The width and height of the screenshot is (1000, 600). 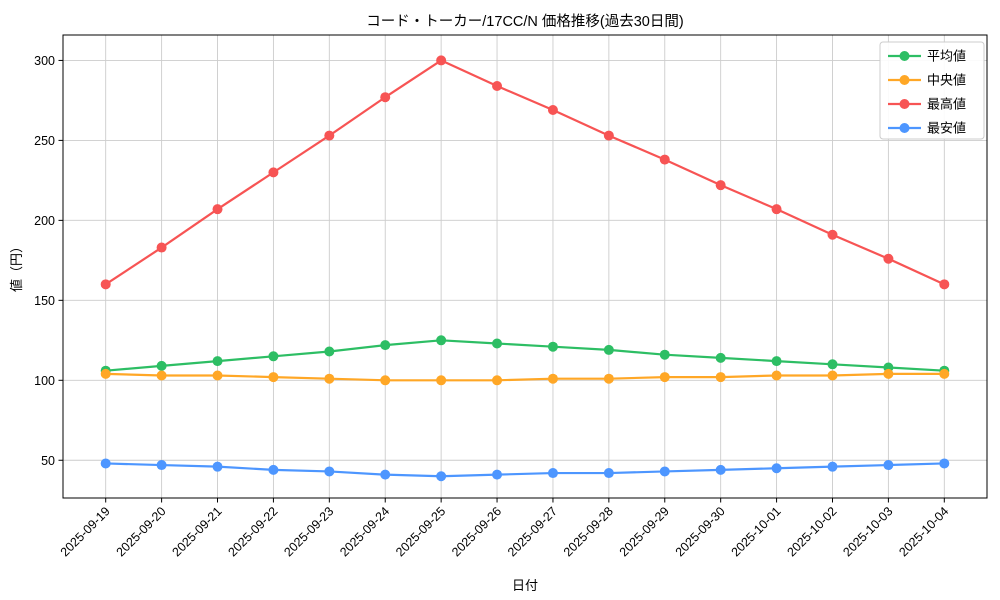 I want to click on y-tick-label: 150, so click(x=44, y=301).